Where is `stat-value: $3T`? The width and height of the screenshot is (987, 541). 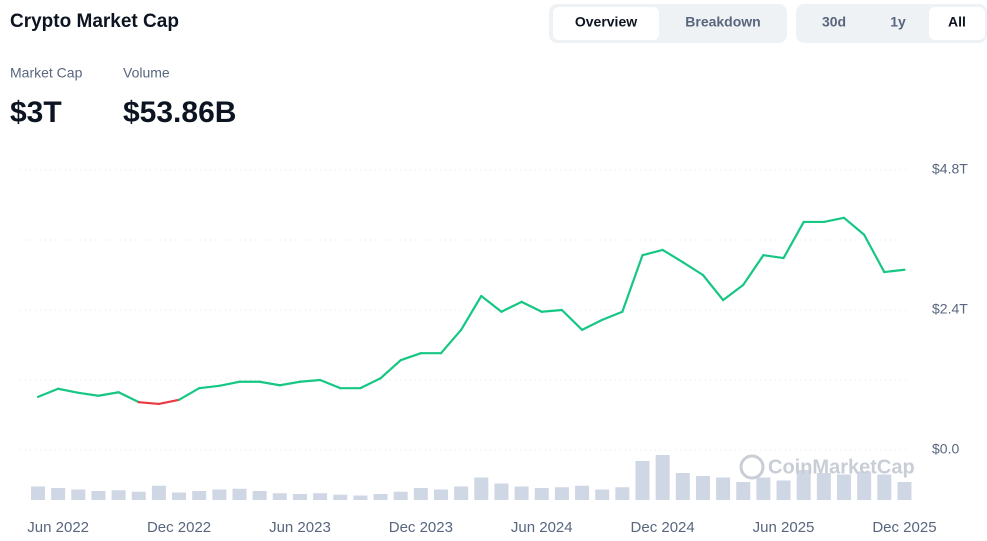 stat-value: $3T is located at coordinates (36, 112).